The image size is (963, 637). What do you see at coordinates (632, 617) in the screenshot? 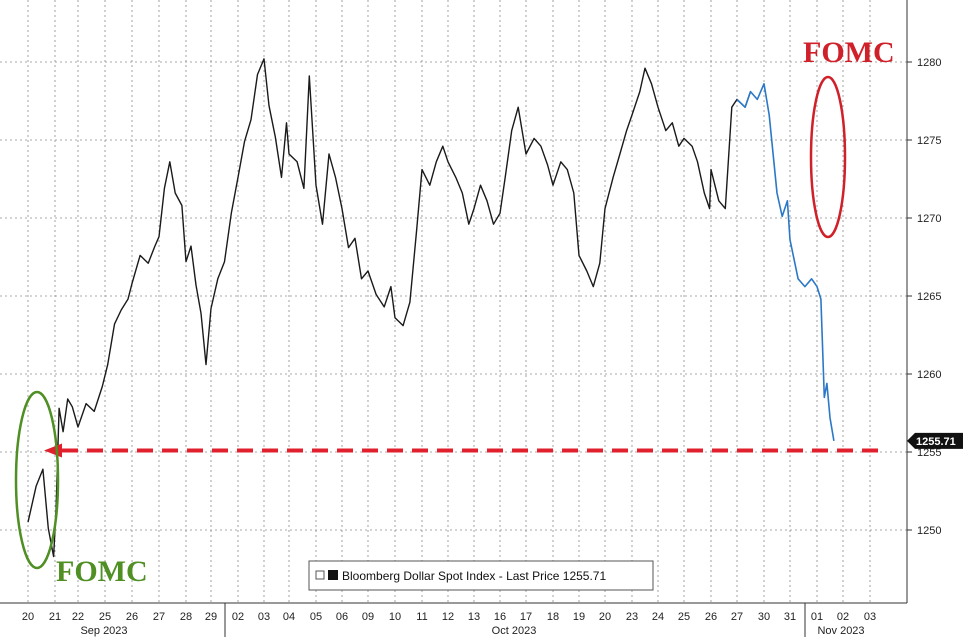
I see `x-tick-label: 23` at bounding box center [632, 617].